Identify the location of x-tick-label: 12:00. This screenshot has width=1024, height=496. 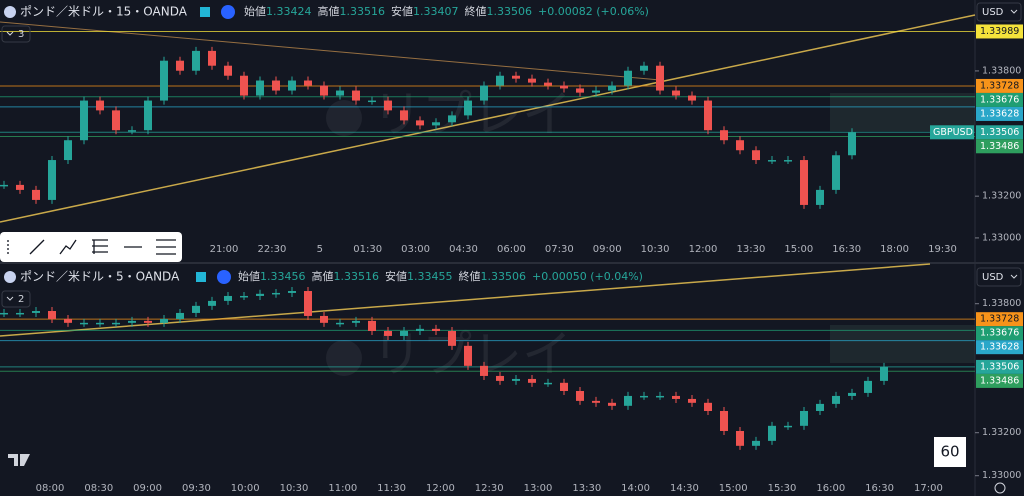
(440, 488).